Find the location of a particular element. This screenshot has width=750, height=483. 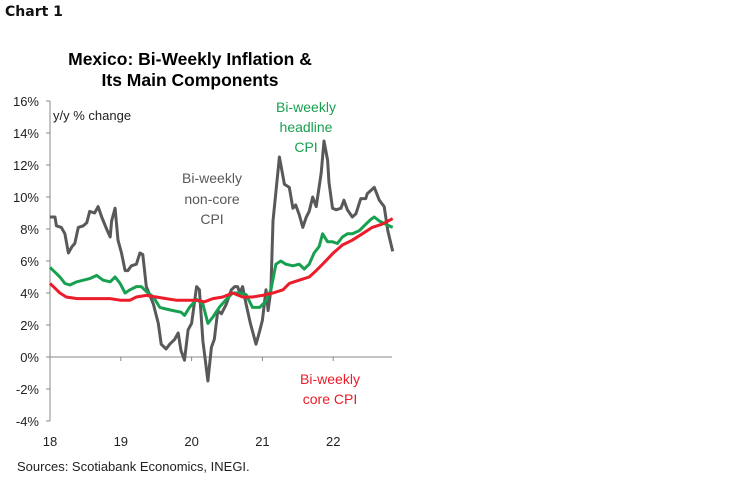

y-tick-label: -4% is located at coordinates (28, 421).